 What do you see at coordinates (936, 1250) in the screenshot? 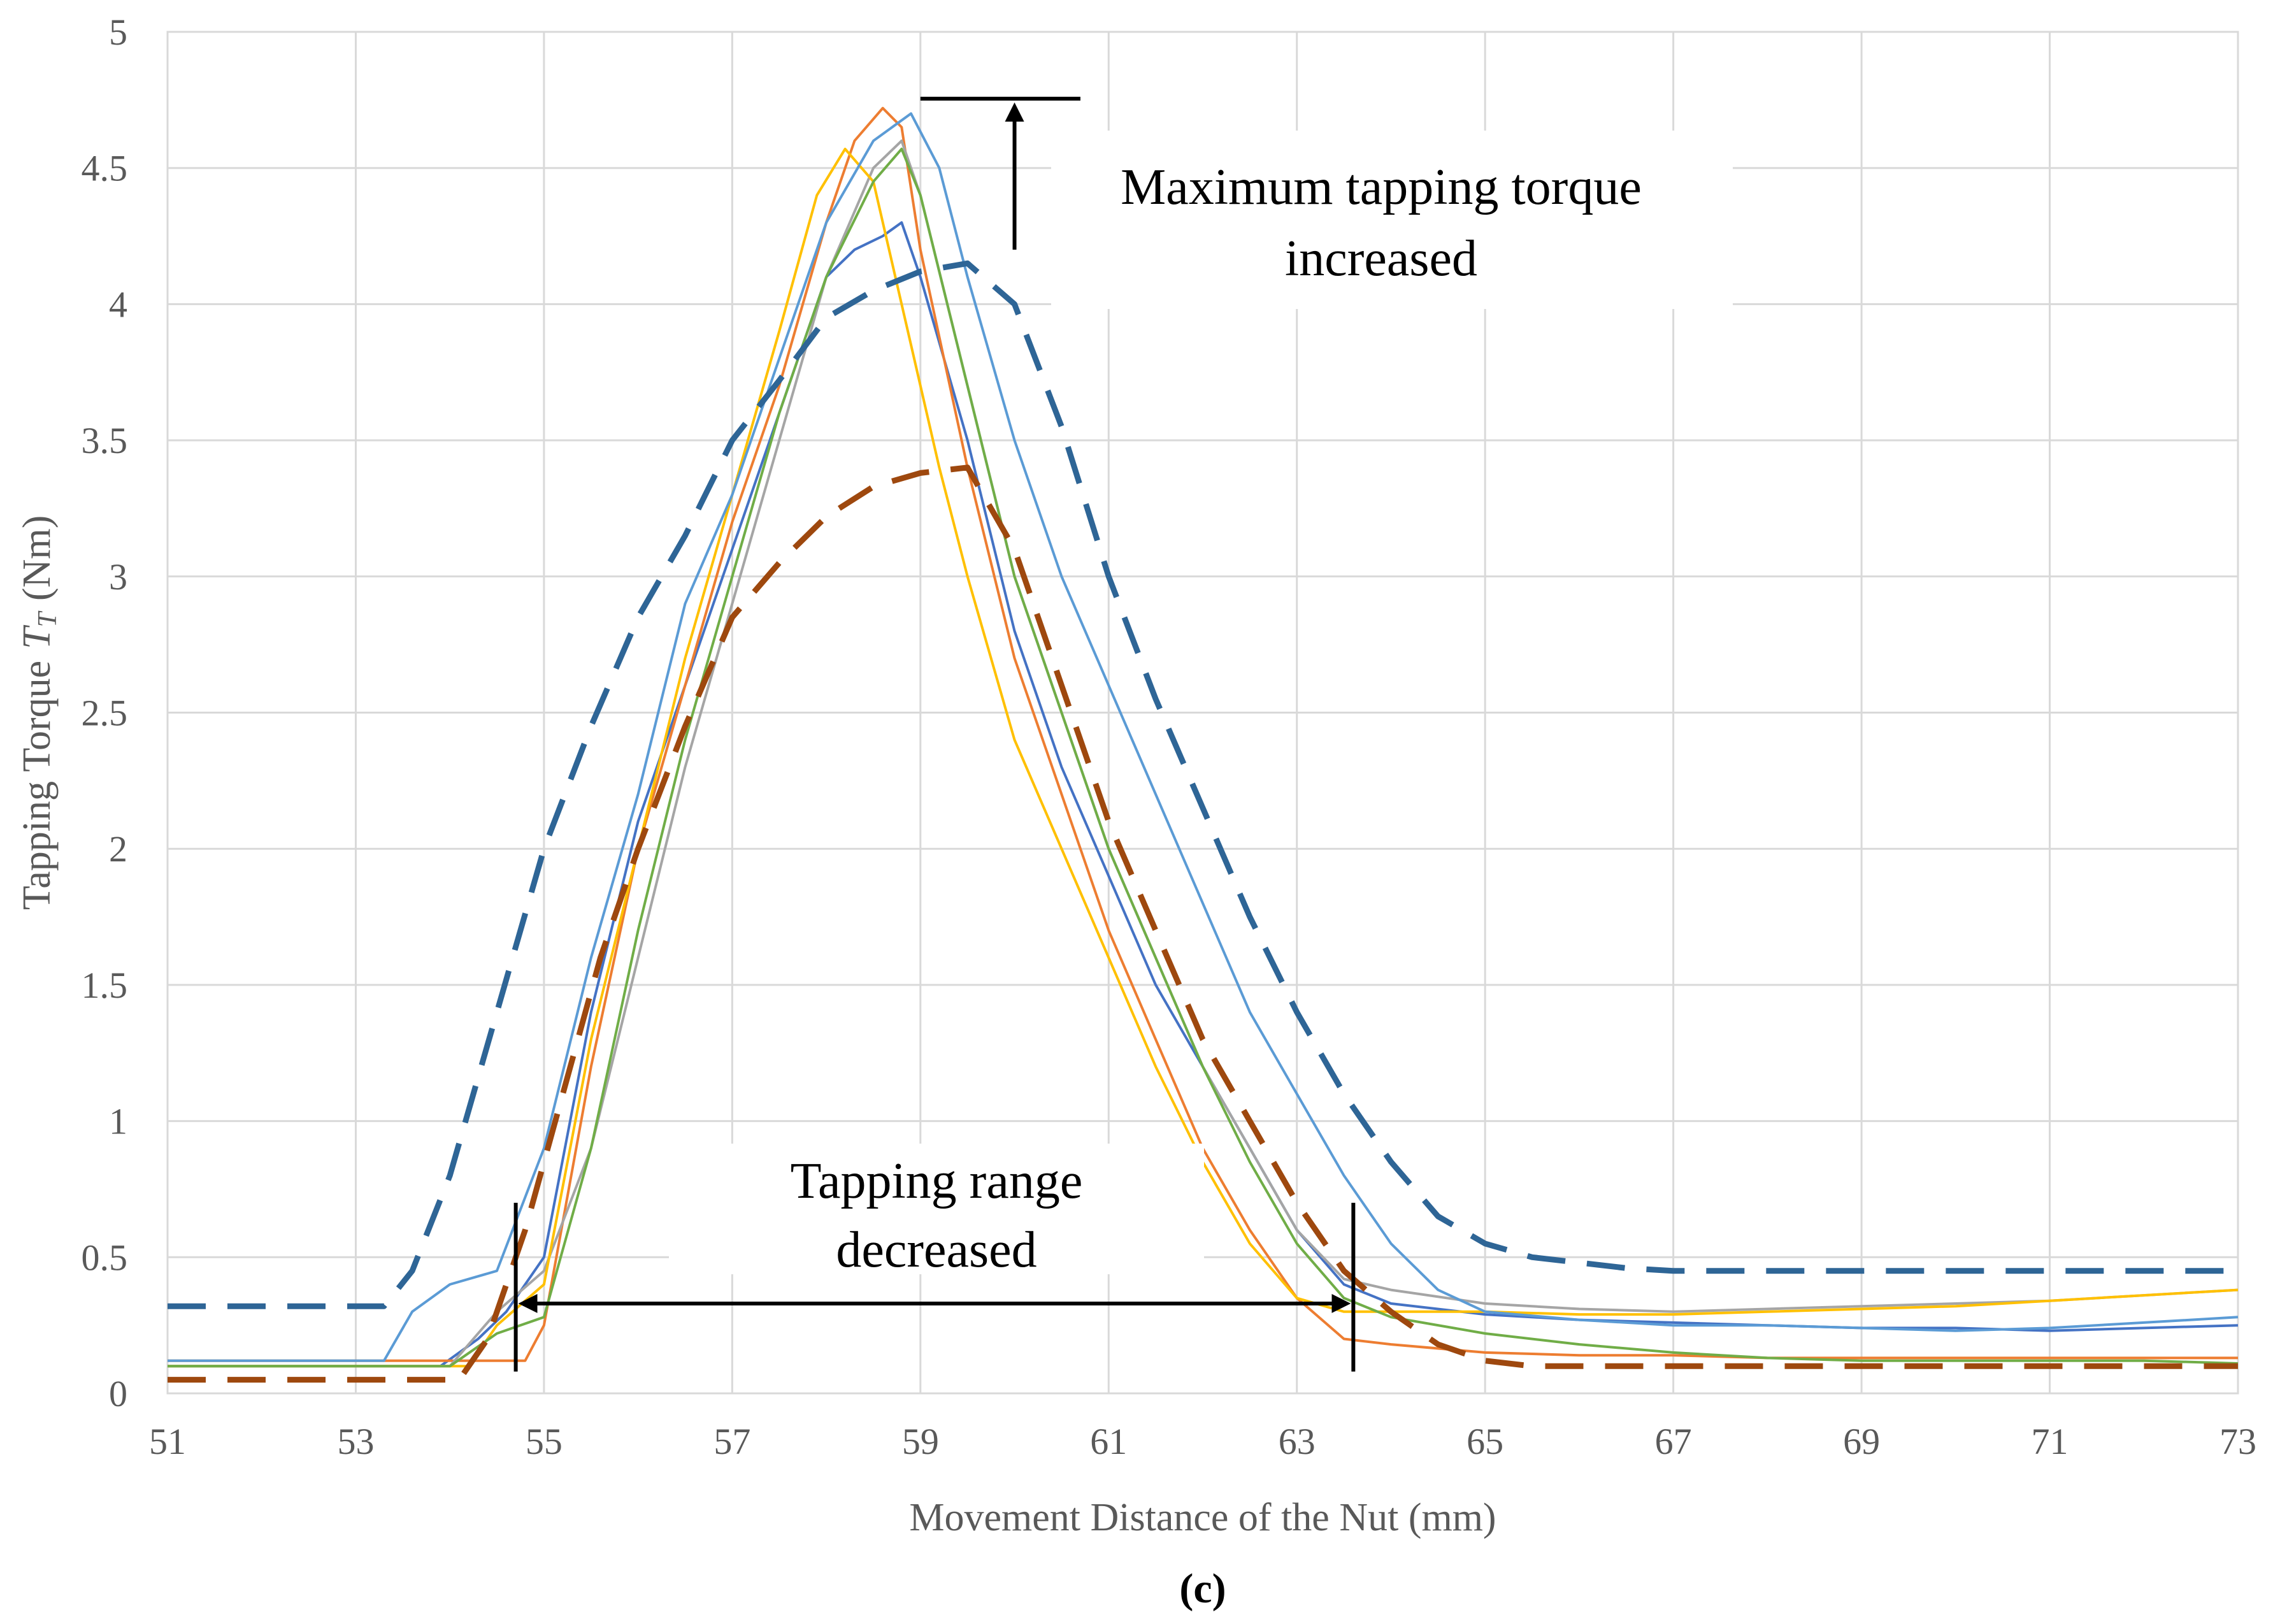
I see `tapping-range-label-line-2: decreased` at bounding box center [936, 1250].